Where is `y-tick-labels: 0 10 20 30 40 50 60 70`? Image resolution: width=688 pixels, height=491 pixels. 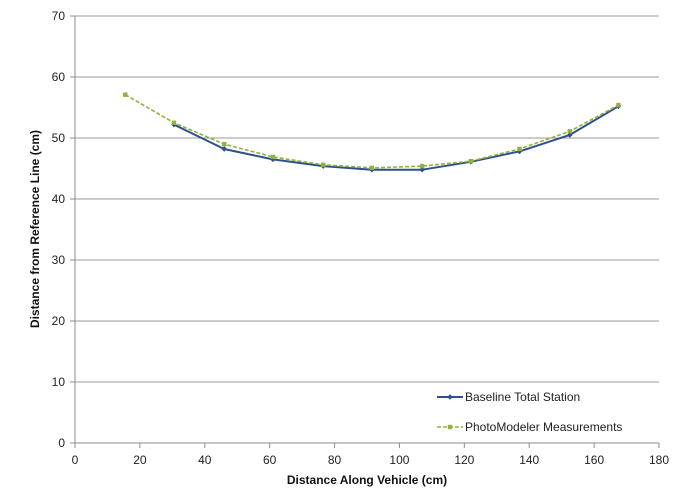
y-tick-labels: 0 10 20 30 40 50 60 70 is located at coordinates (59, 229).